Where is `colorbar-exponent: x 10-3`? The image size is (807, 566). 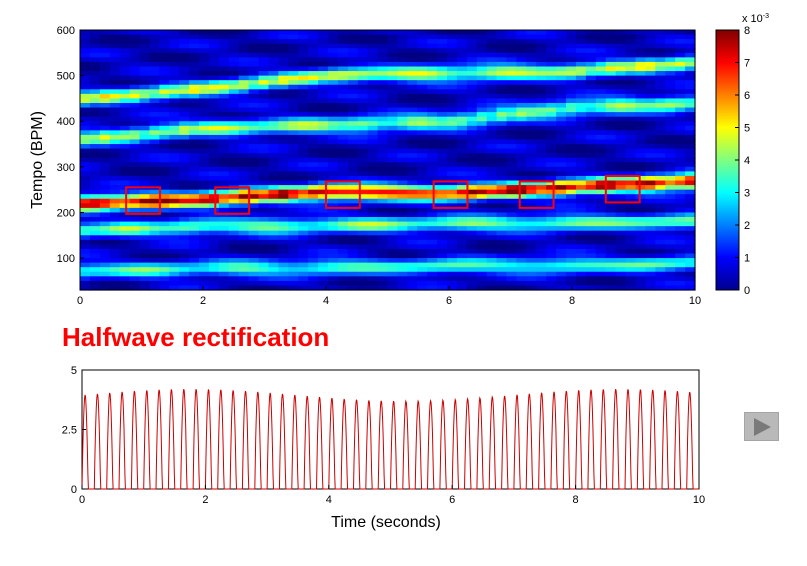 colorbar-exponent: x 10-3 is located at coordinates (755, 19).